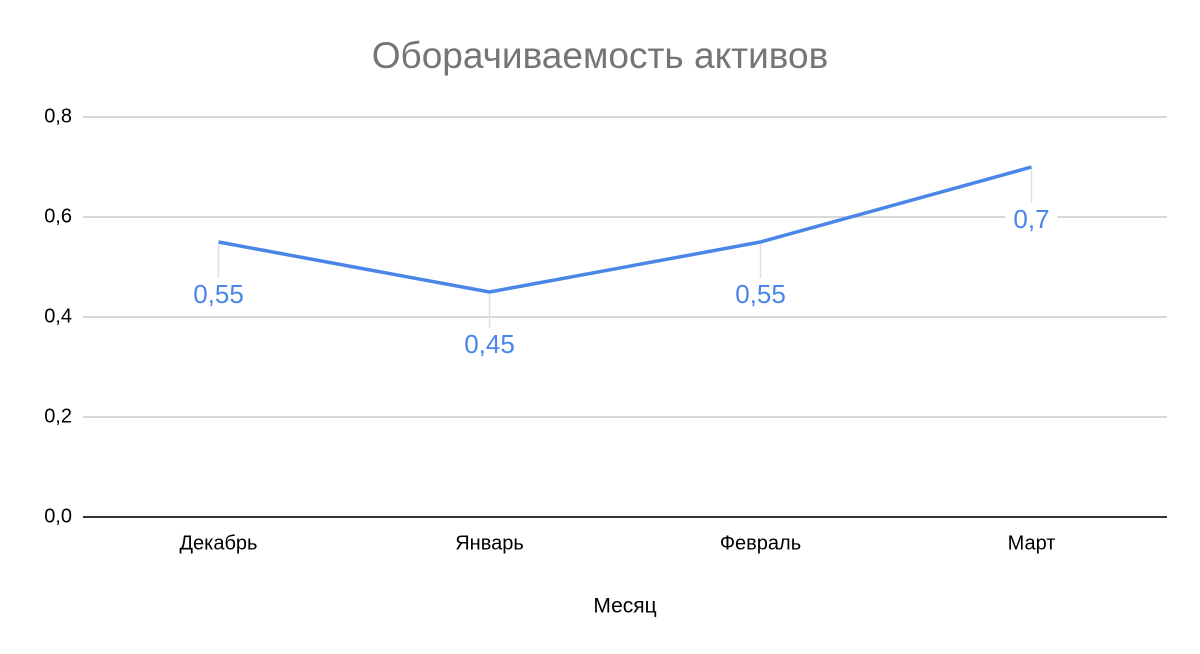  I want to click on data-label: 0,45, so click(489, 344).